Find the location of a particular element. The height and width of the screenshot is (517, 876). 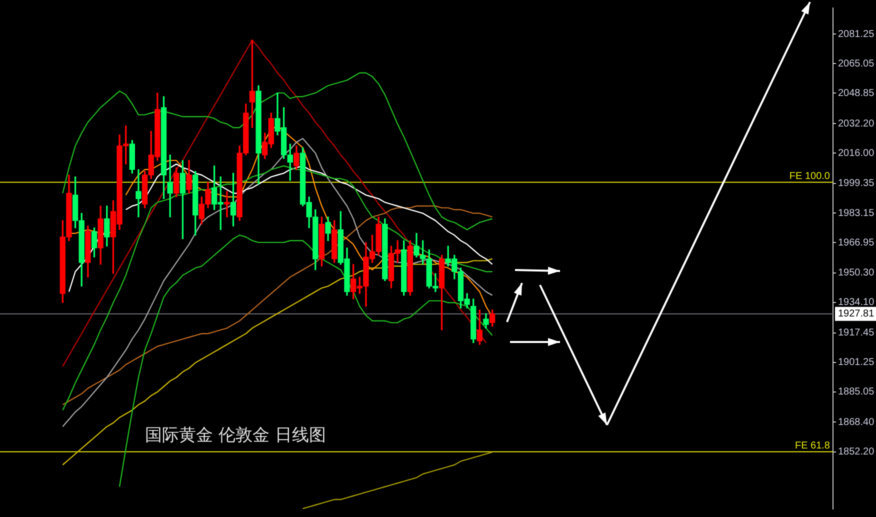

y-tick-label: 2081.25 is located at coordinates (856, 34).